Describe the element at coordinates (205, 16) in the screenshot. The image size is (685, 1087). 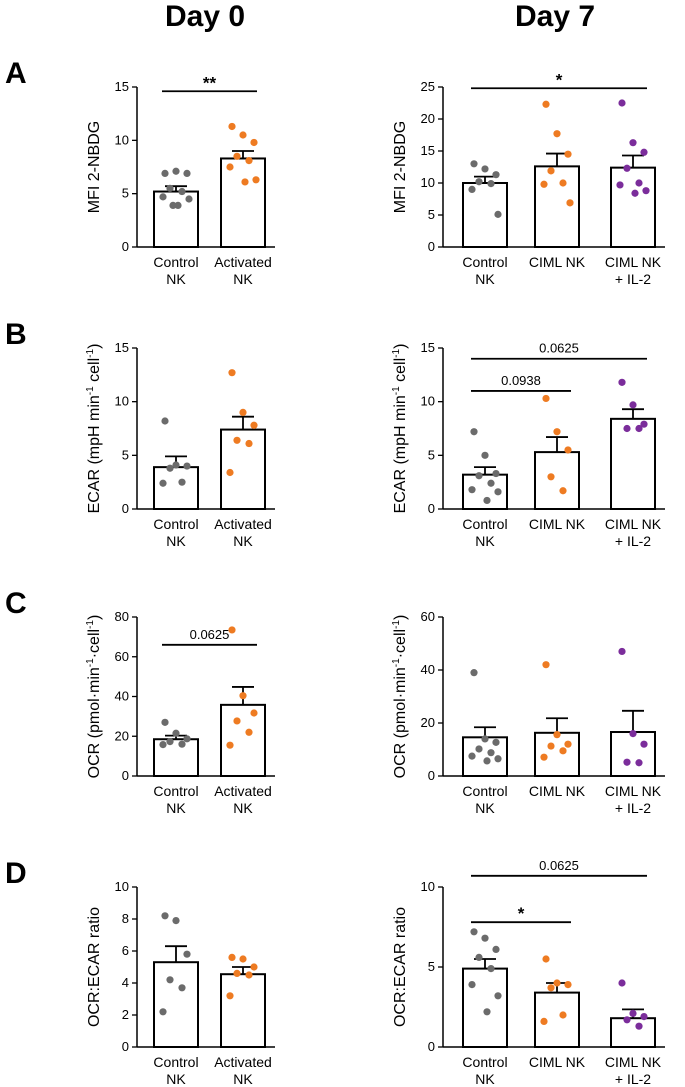
I see `column-title-day0: Day 0` at that location.